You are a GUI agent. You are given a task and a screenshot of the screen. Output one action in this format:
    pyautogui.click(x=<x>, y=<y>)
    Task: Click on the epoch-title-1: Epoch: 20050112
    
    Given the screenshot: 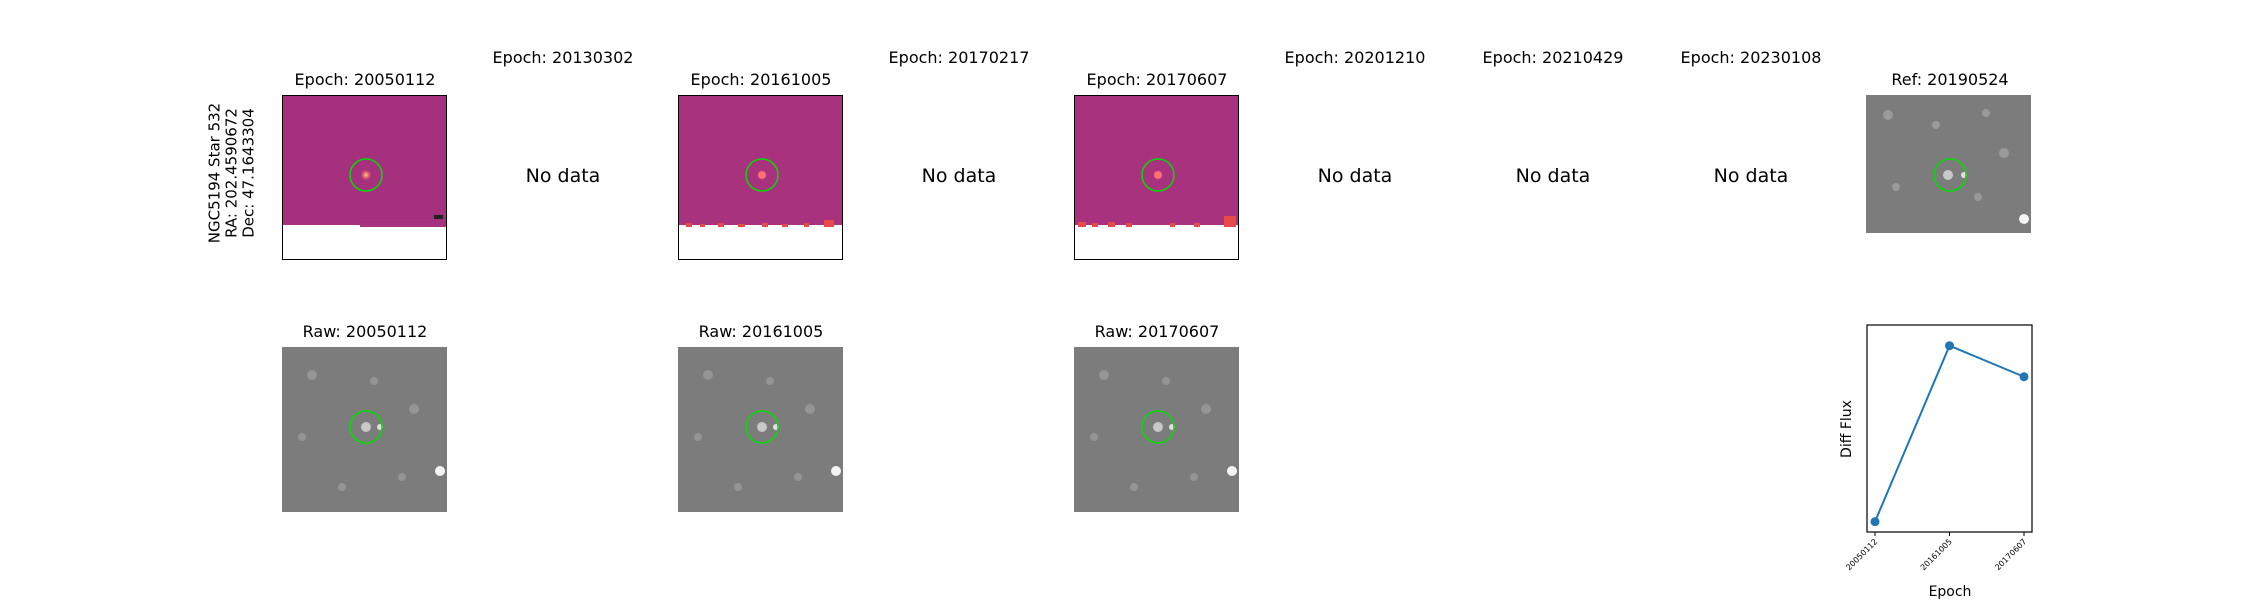 What is the action you would take?
    pyautogui.click(x=365, y=79)
    